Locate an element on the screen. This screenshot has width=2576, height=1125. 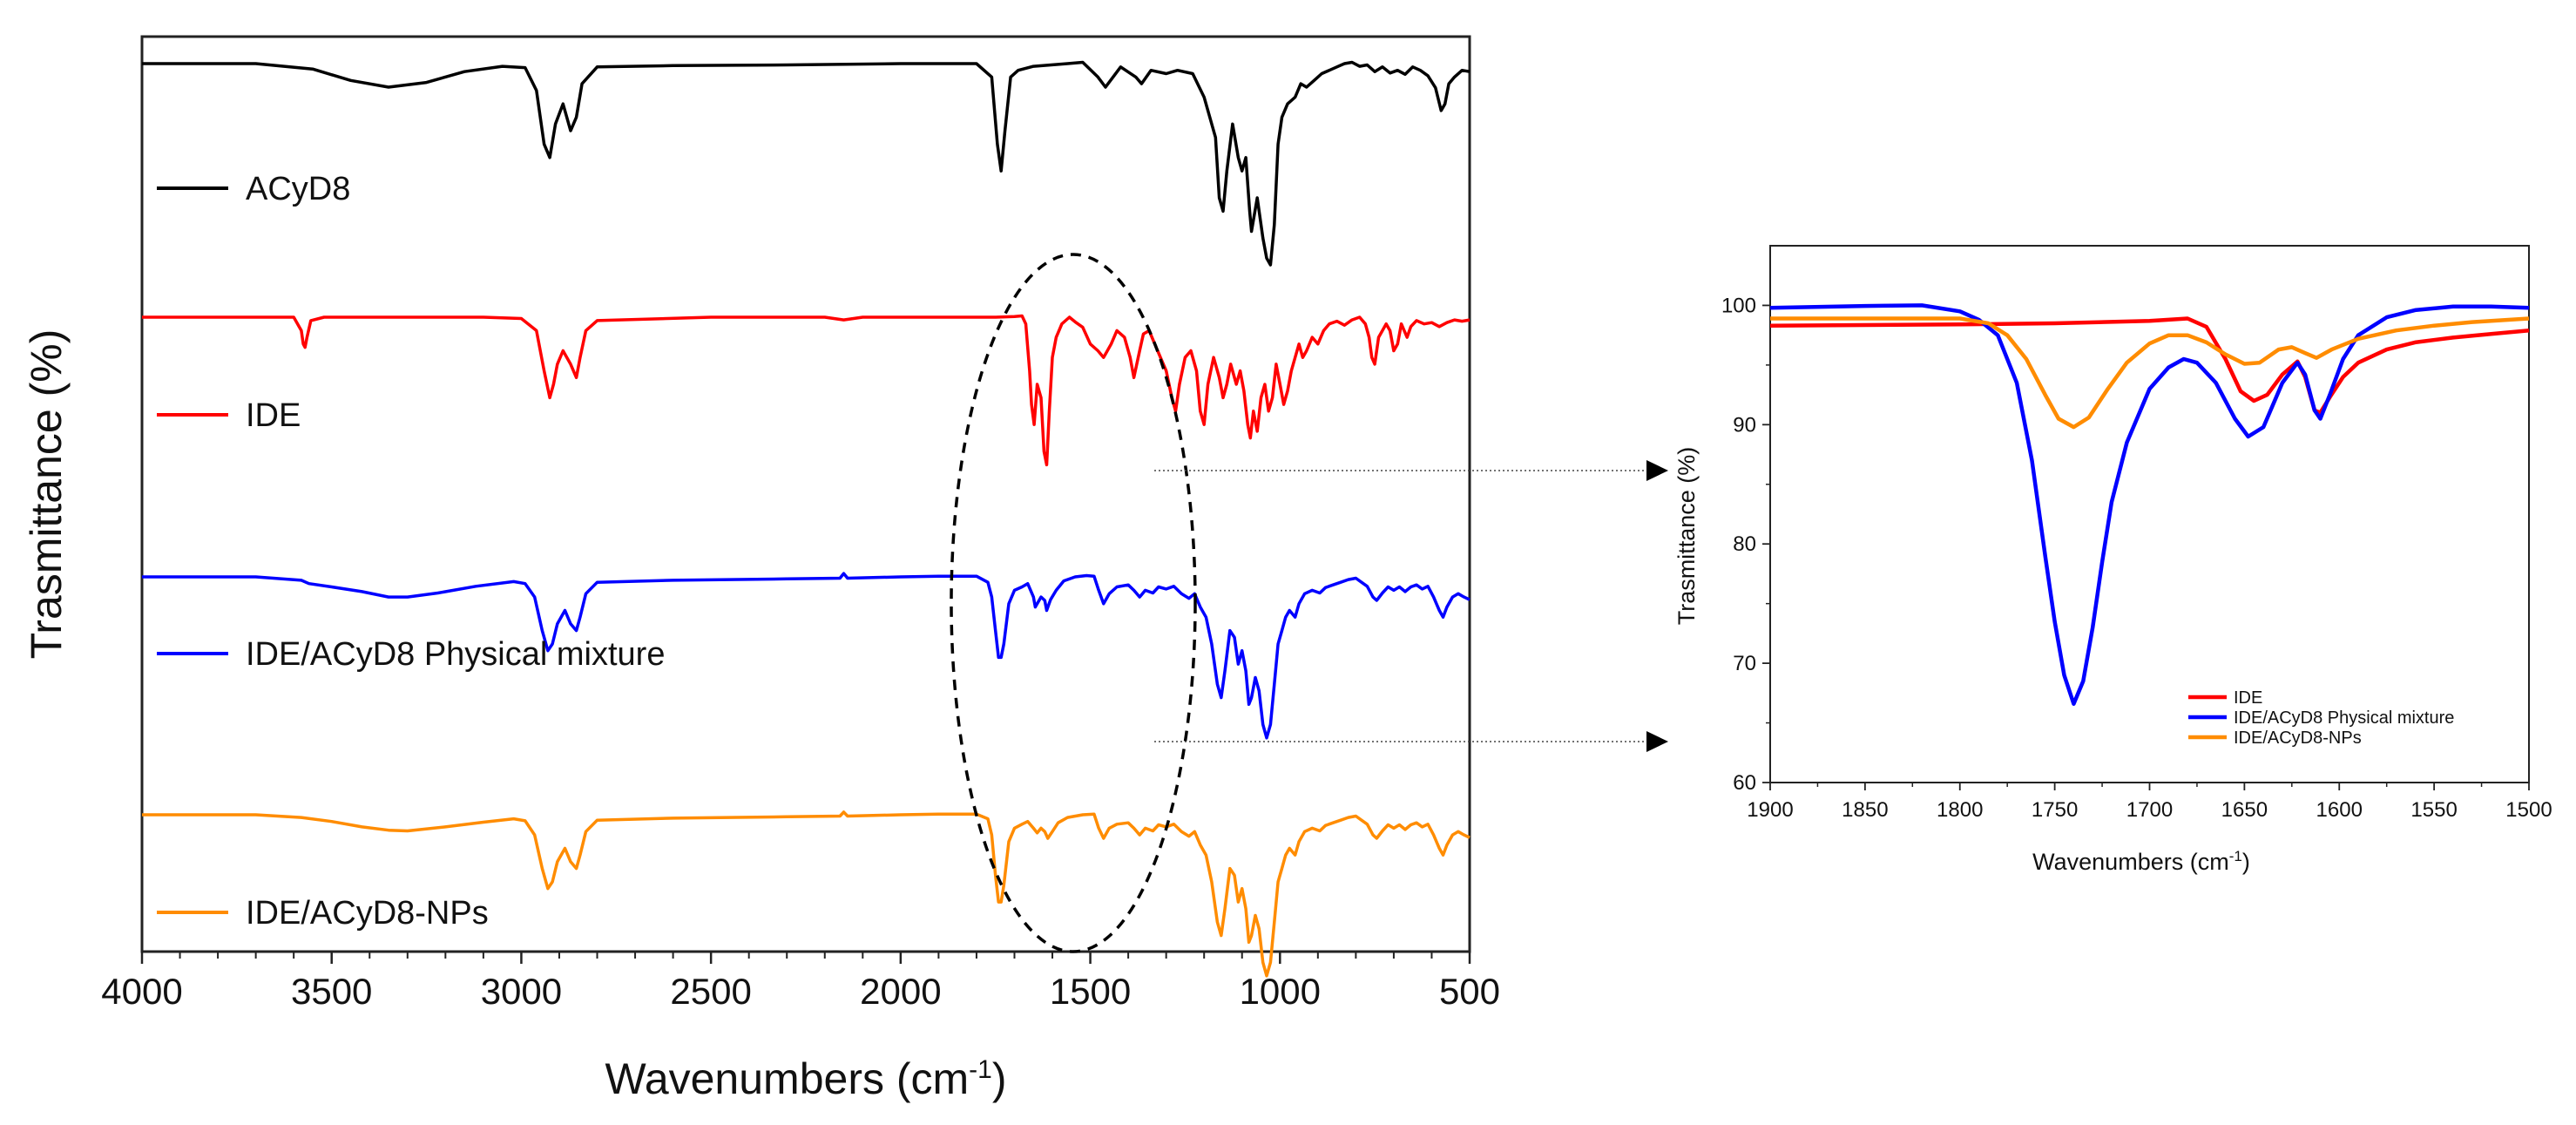
main-legend-label-ide-acyd8-physical-mixture: IDE/ACyD8 Physical mixture is located at coordinates (455, 654).